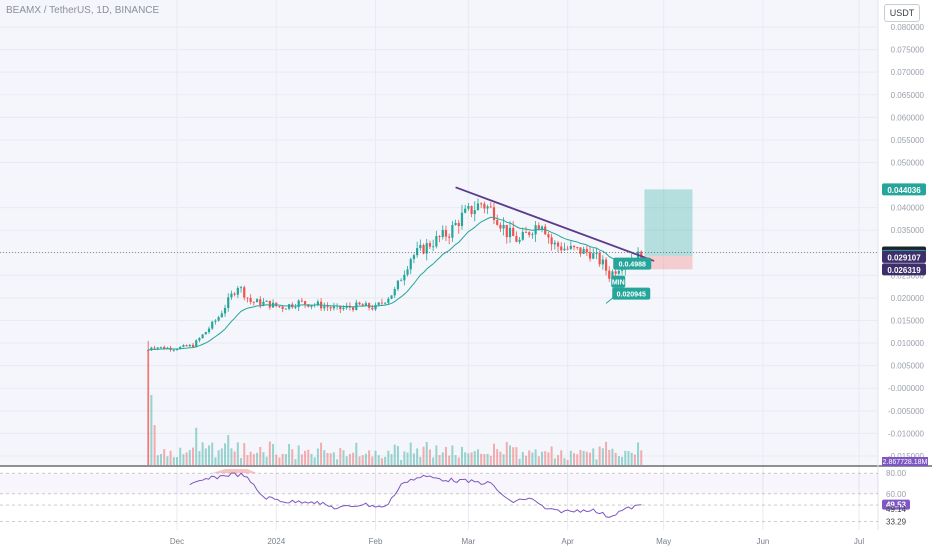 This screenshot has width=932, height=555. Describe the element at coordinates (177, 541) in the screenshot. I see `x-tick-label: Dec` at that location.